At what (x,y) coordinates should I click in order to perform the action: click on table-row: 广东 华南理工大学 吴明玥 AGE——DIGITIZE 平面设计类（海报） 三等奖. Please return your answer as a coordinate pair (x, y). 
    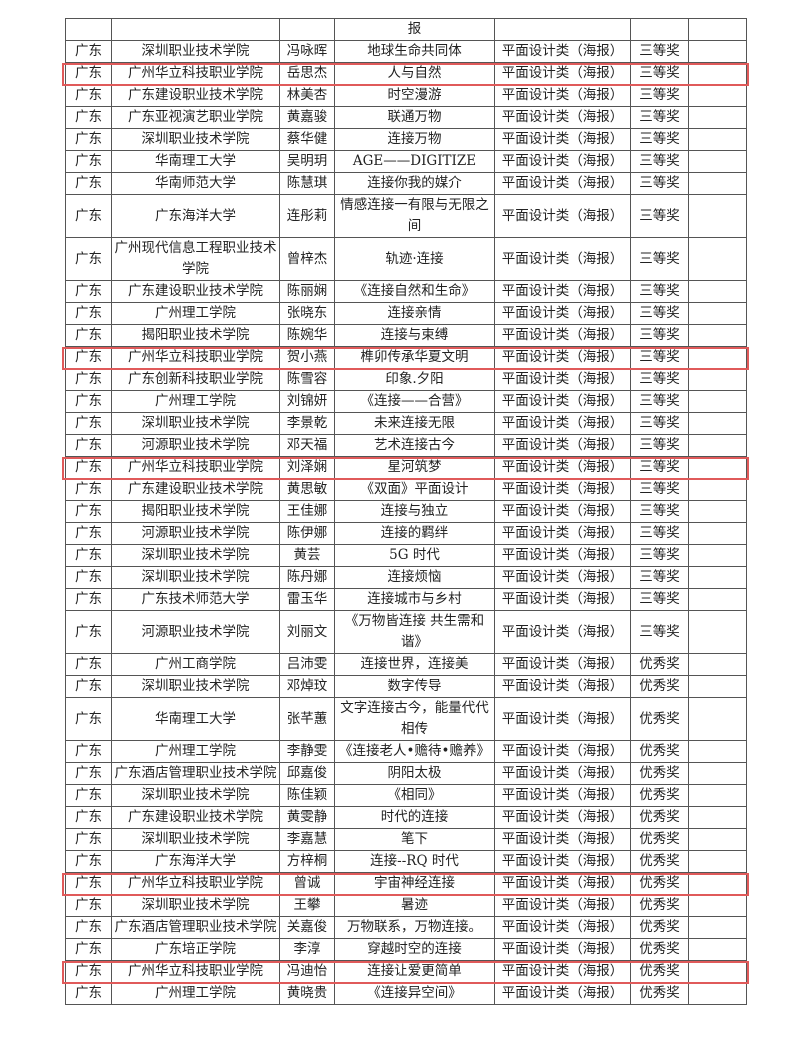
    Looking at the image, I should click on (406, 161).